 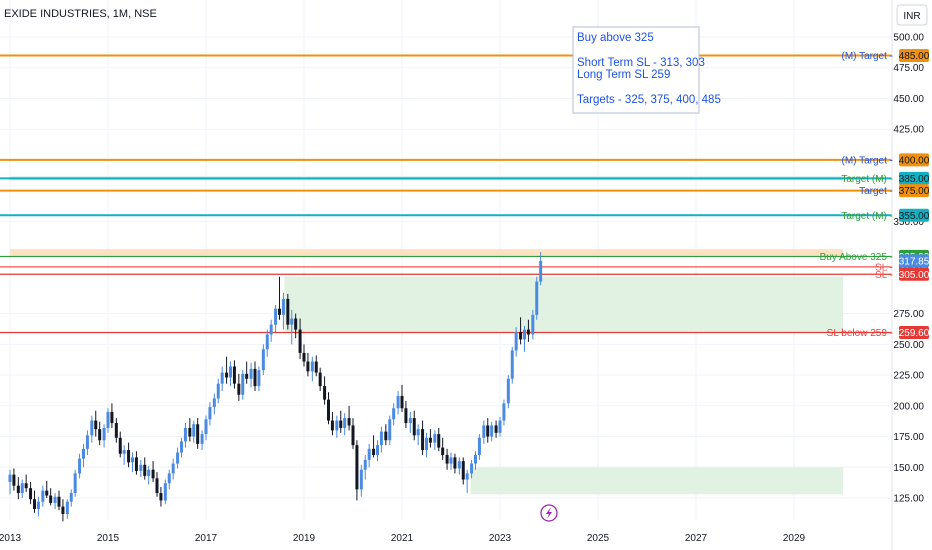 I want to click on price-tag-label: 485.00, so click(x=914, y=56).